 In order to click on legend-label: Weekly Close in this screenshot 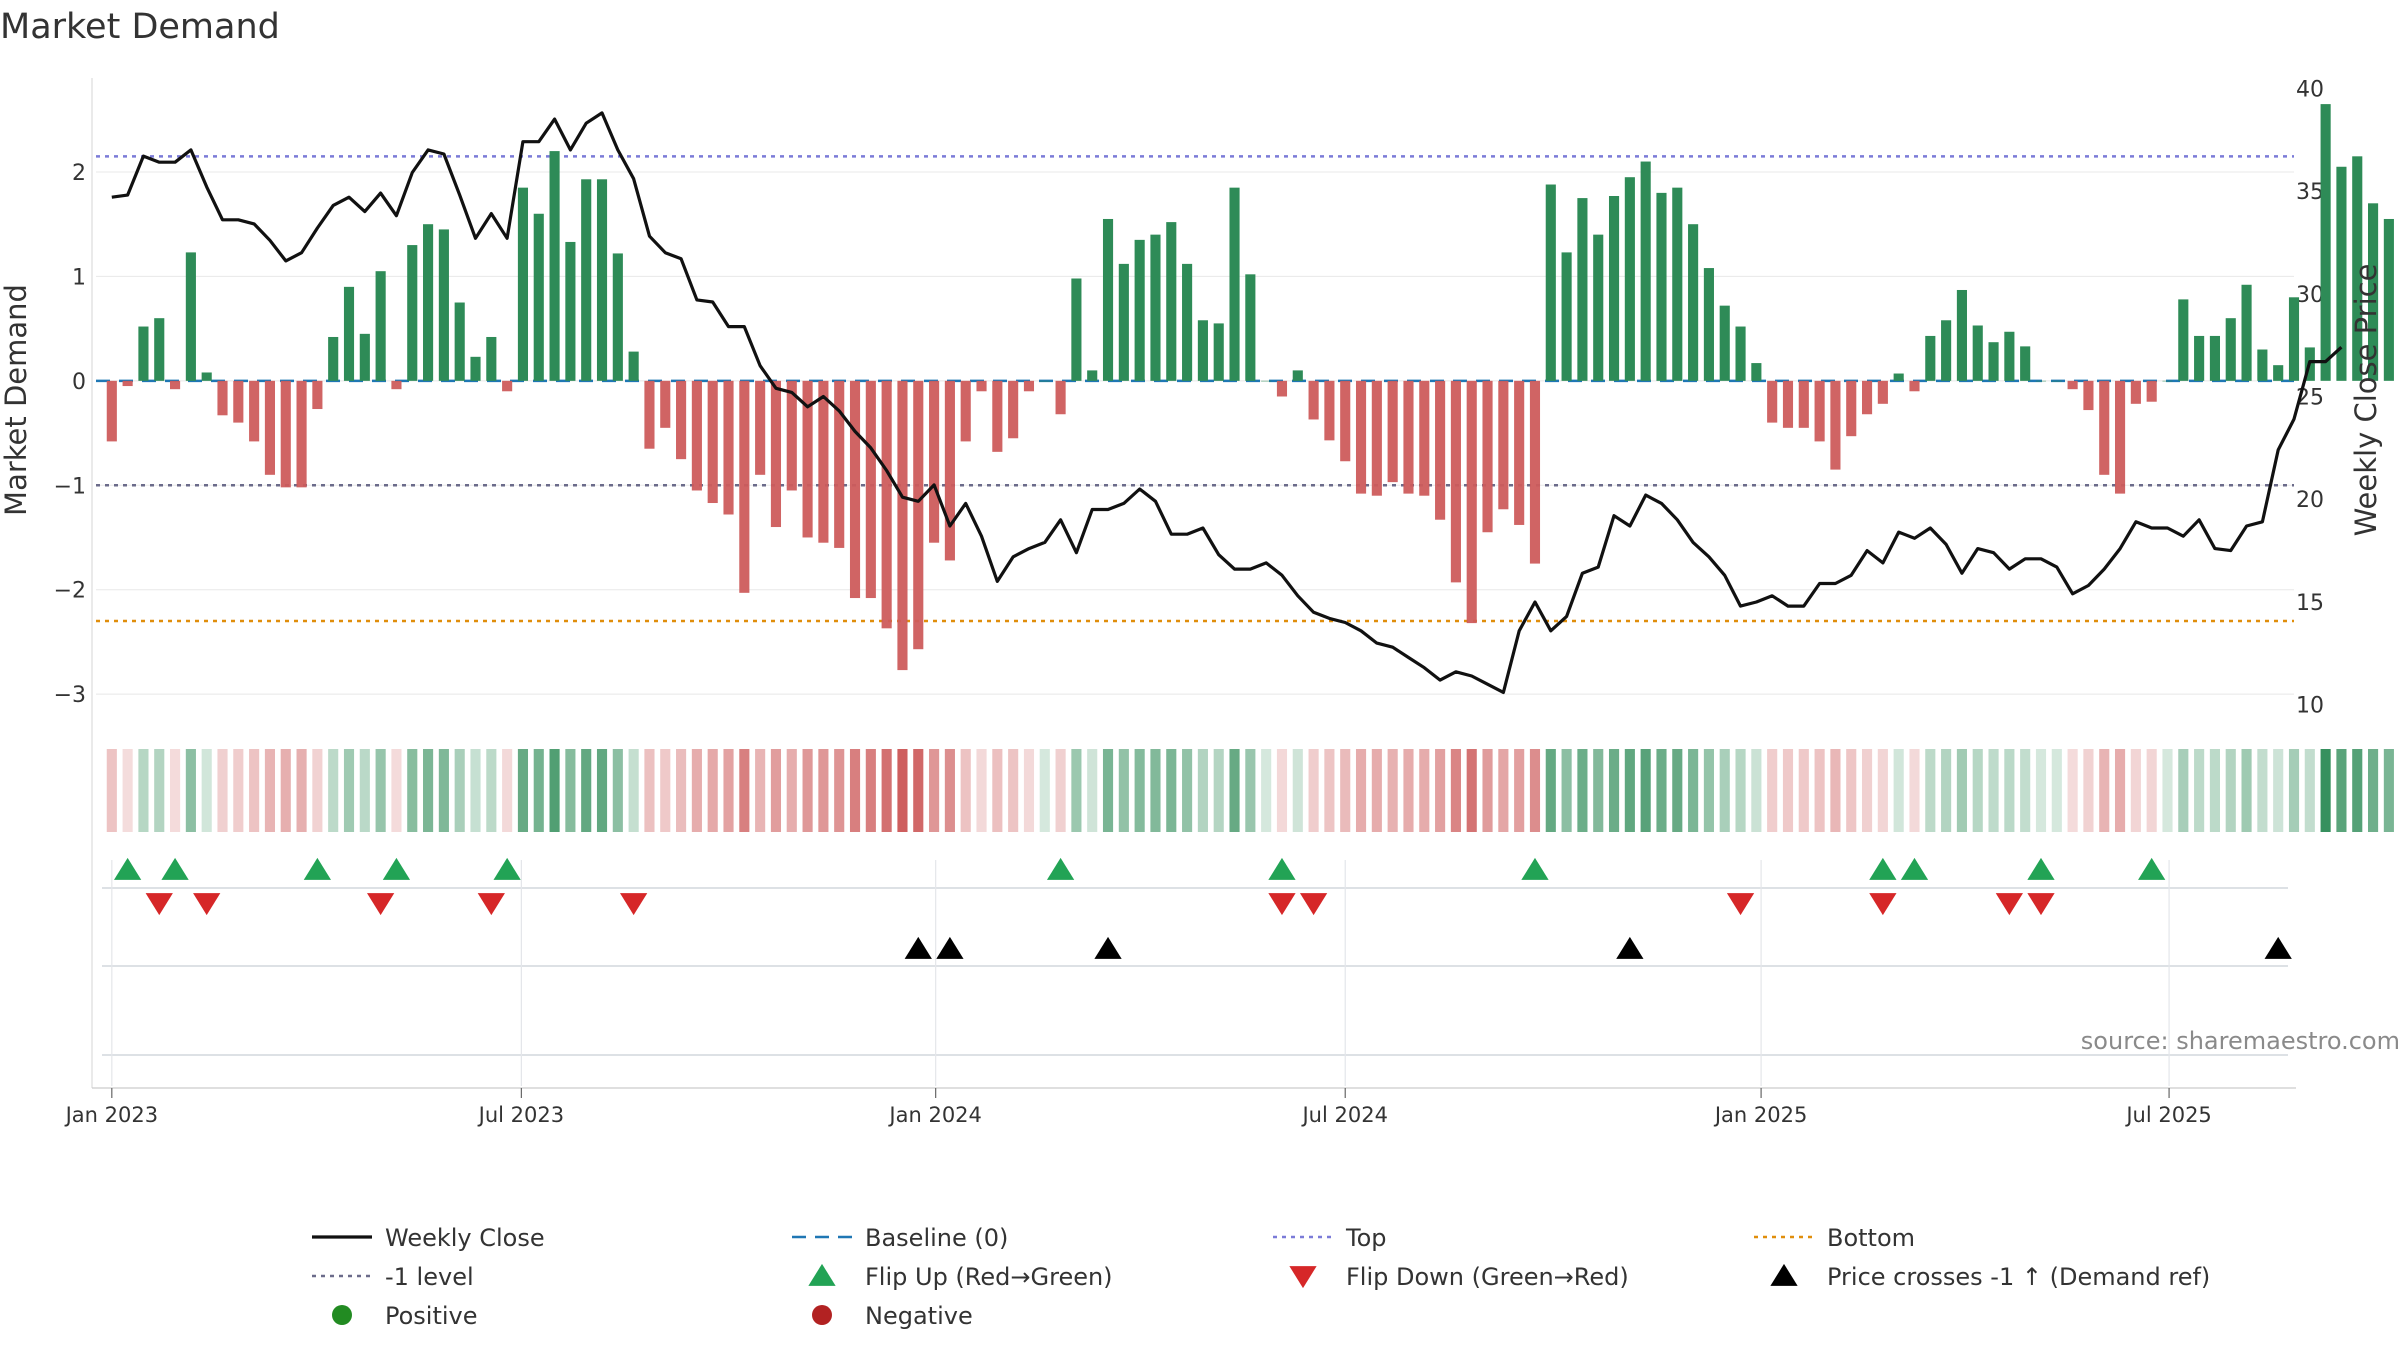, I will do `click(465, 1238)`.